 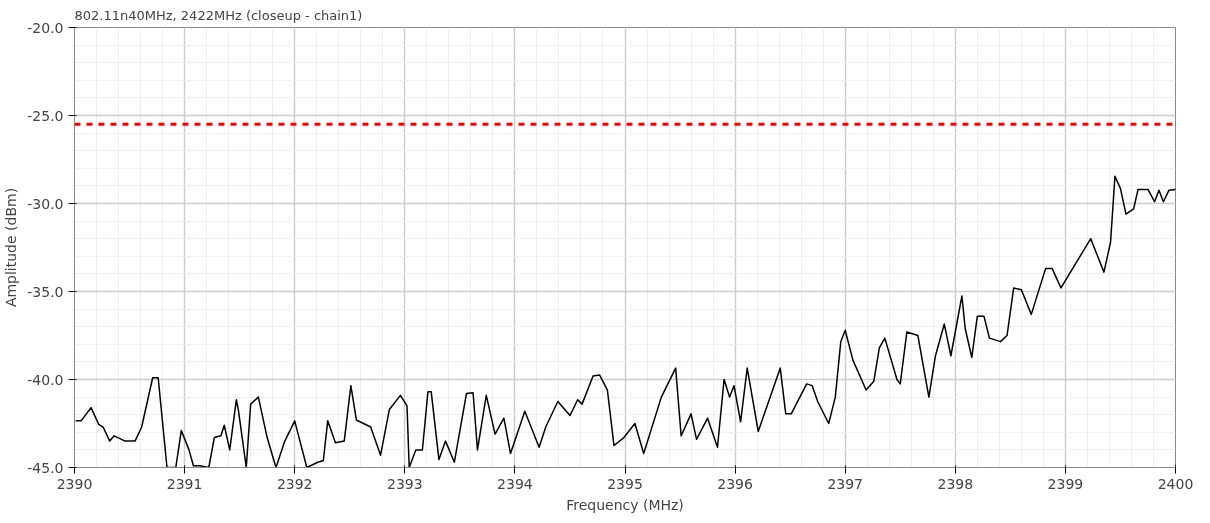 What do you see at coordinates (1065, 483) in the screenshot?
I see `x-tick-label: 2399` at bounding box center [1065, 483].